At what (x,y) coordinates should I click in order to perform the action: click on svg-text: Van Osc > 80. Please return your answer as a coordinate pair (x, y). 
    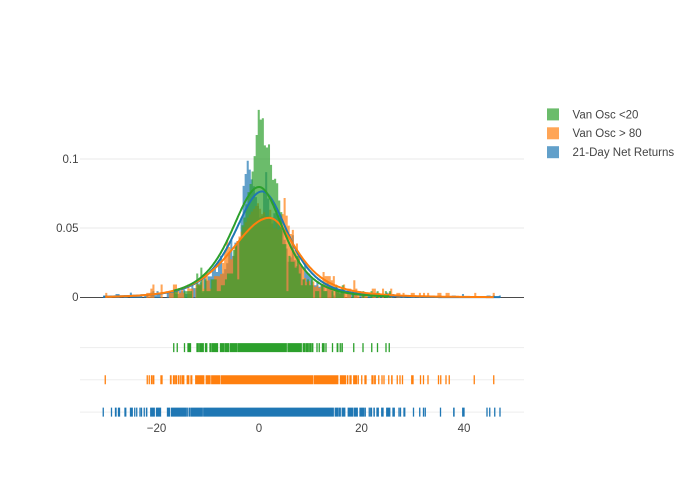
    Looking at the image, I should click on (607, 134).